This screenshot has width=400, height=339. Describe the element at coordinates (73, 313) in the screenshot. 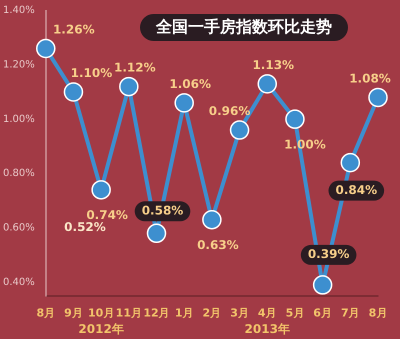

I see `x-tick-label: 9月` at that location.